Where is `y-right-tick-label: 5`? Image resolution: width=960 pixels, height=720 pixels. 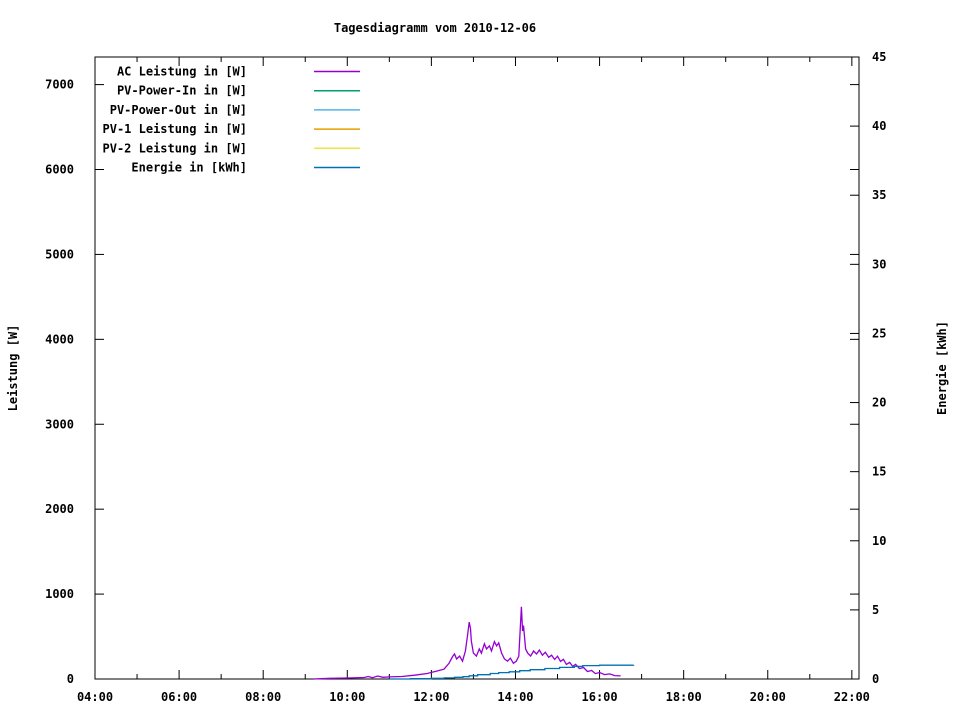
y-right-tick-label: 5 is located at coordinates (875, 610).